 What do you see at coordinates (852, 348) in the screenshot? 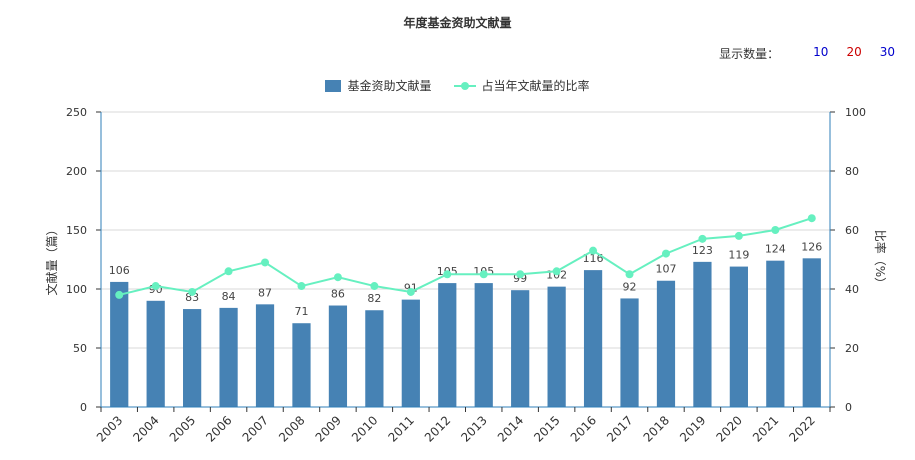
I see `y-right-tick-label: 20` at bounding box center [852, 348].